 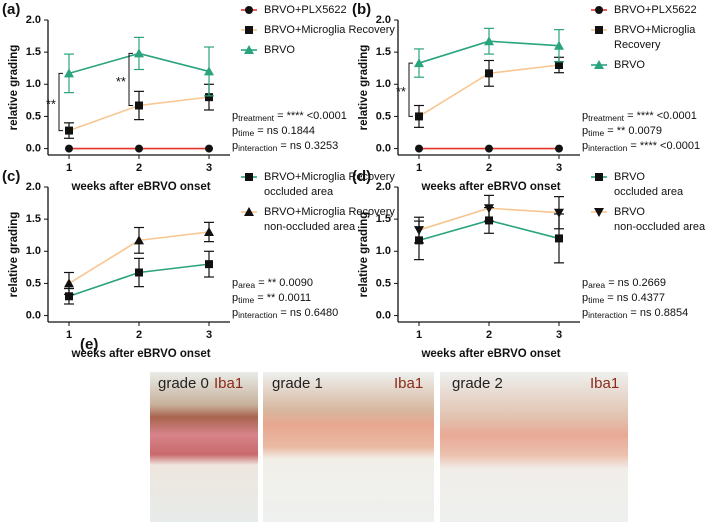 What do you see at coordinates (60, 102) in the screenshot?
I see `significance-bracket` at bounding box center [60, 102].